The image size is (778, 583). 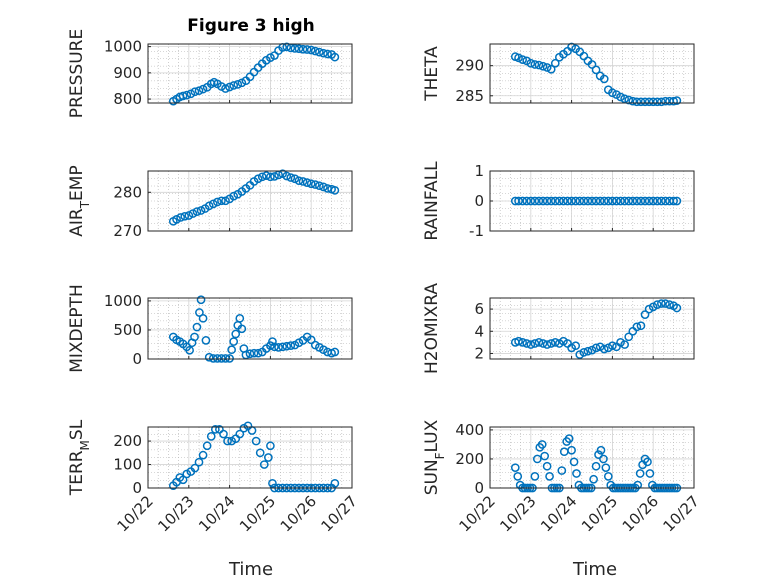 I want to click on y-tick-label: 285, so click(x=469, y=96).